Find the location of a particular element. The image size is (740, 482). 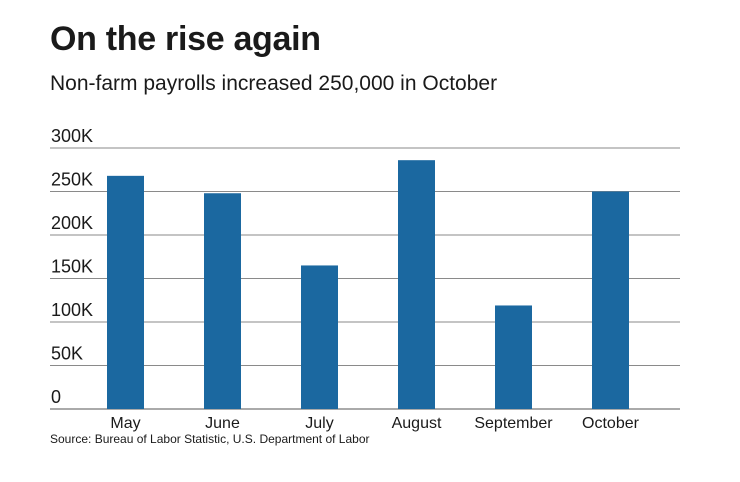

chart-title: On the rise again is located at coordinates (185, 39).